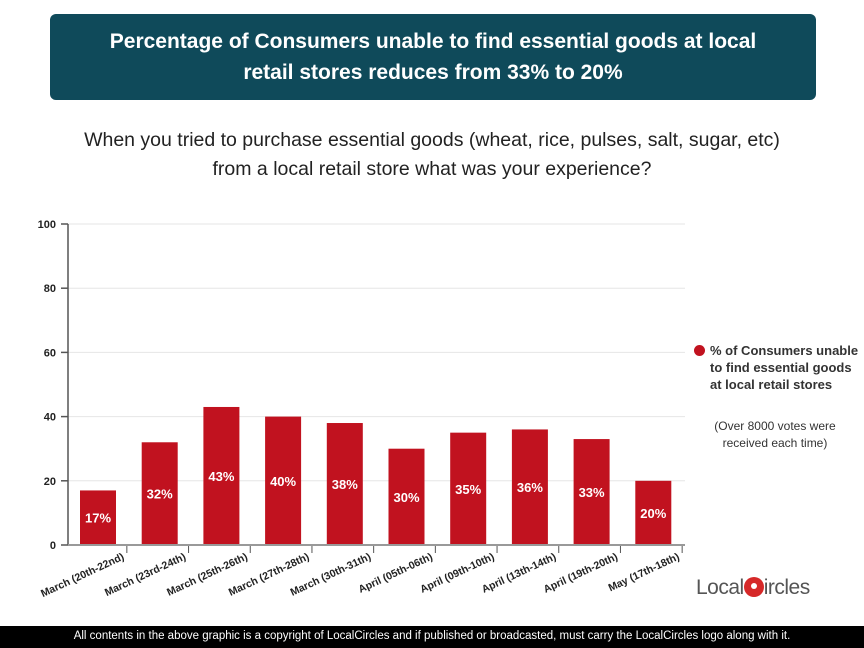 This screenshot has height=648, width=864. I want to click on legend-marker, so click(699, 350).